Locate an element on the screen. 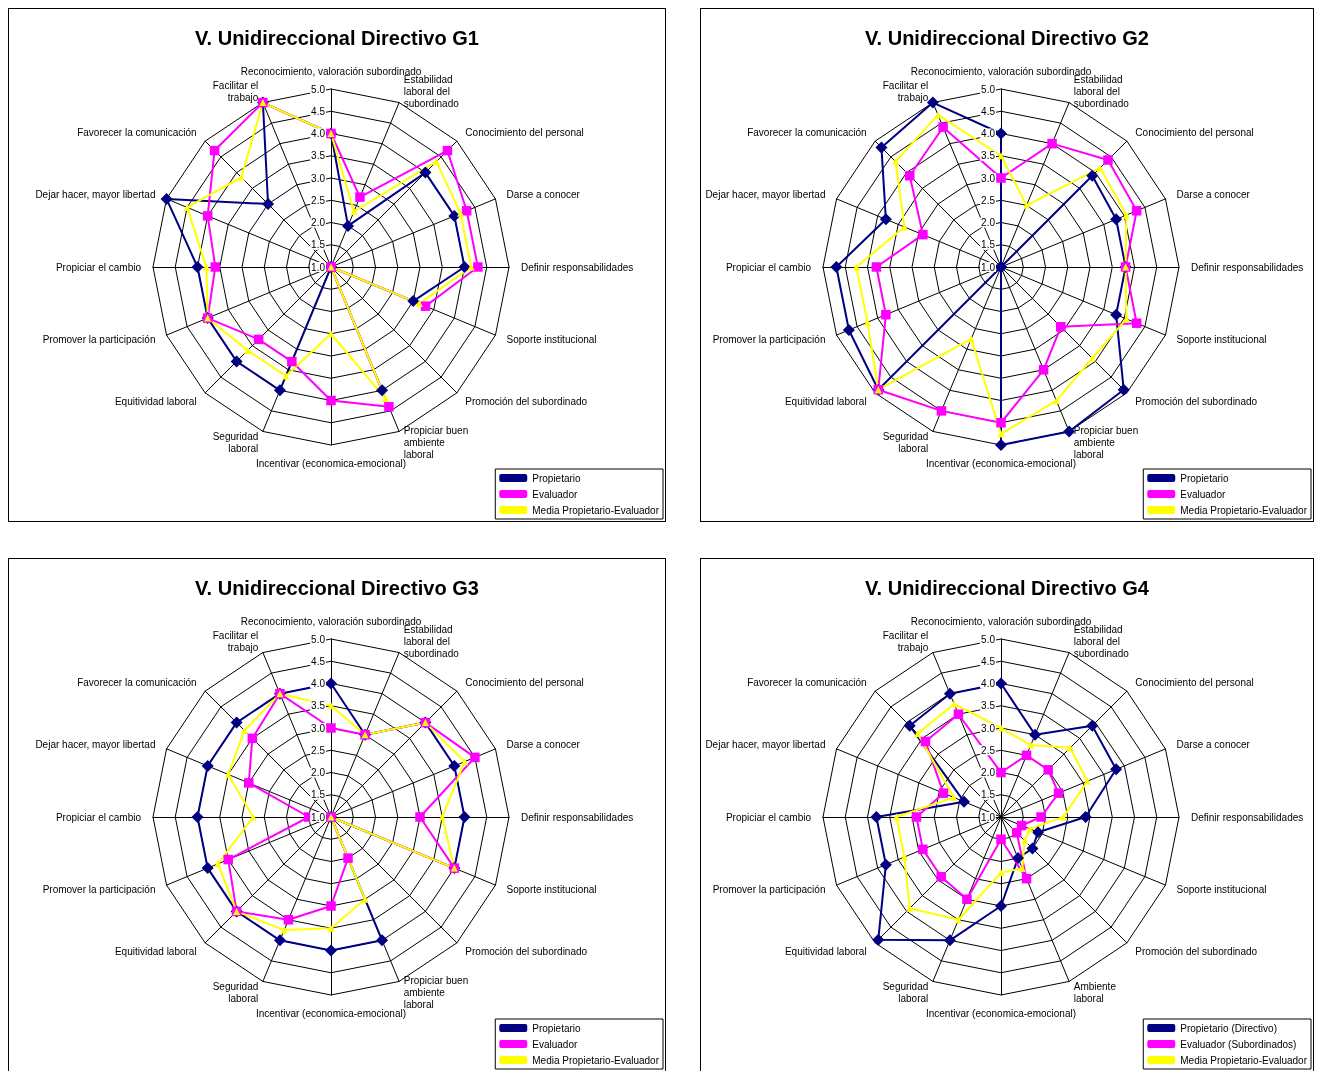 Image resolution: width=1321 pixels, height=1071 pixels. legend-label: Evaluador (Subordinados) is located at coordinates (1238, 1044).